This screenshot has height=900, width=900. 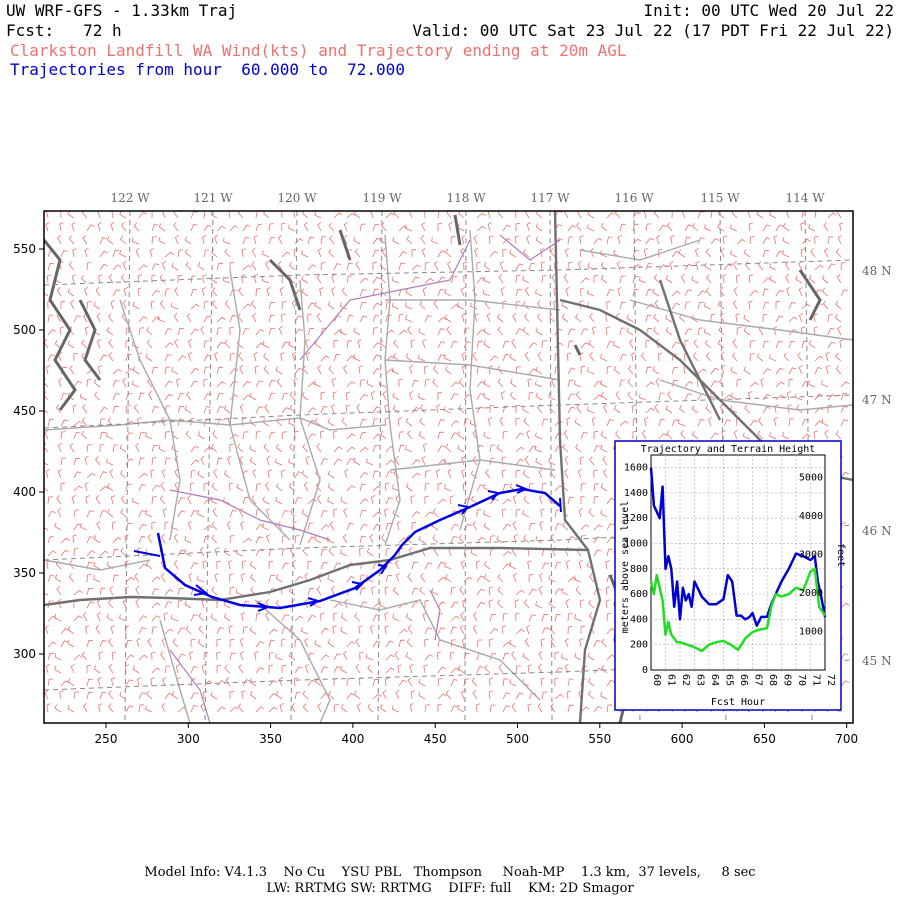 I want to click on inset-left-tick: 0, so click(x=645, y=670).